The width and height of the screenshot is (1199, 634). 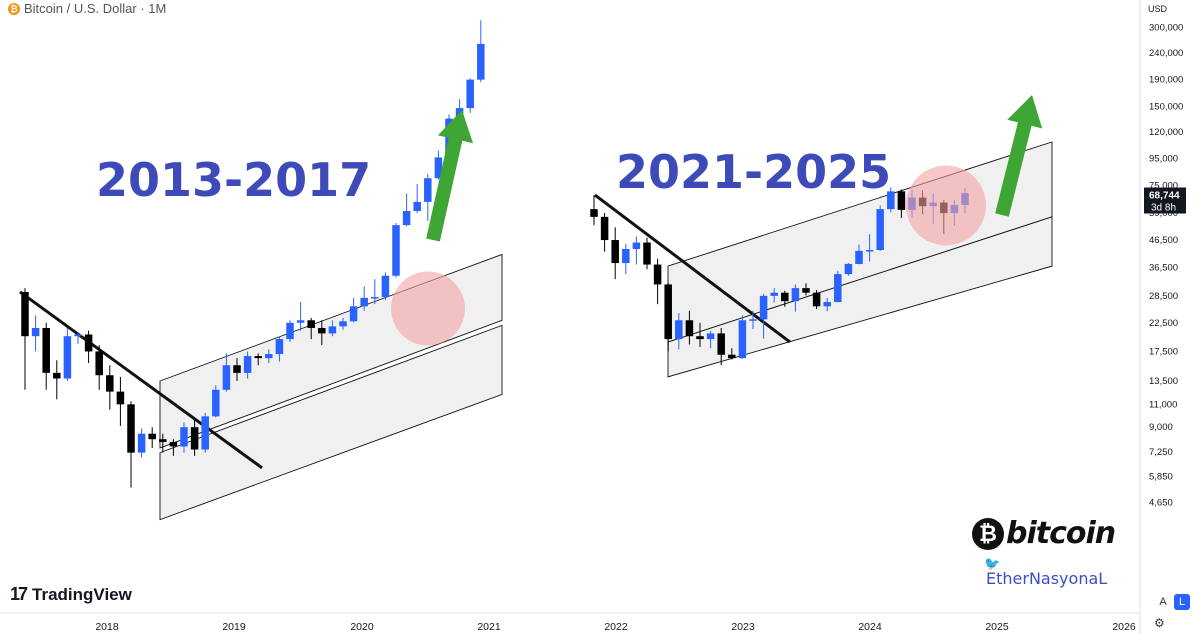 I want to click on bitcoin-logo: ₿ bitcoin, so click(x=1044, y=533).